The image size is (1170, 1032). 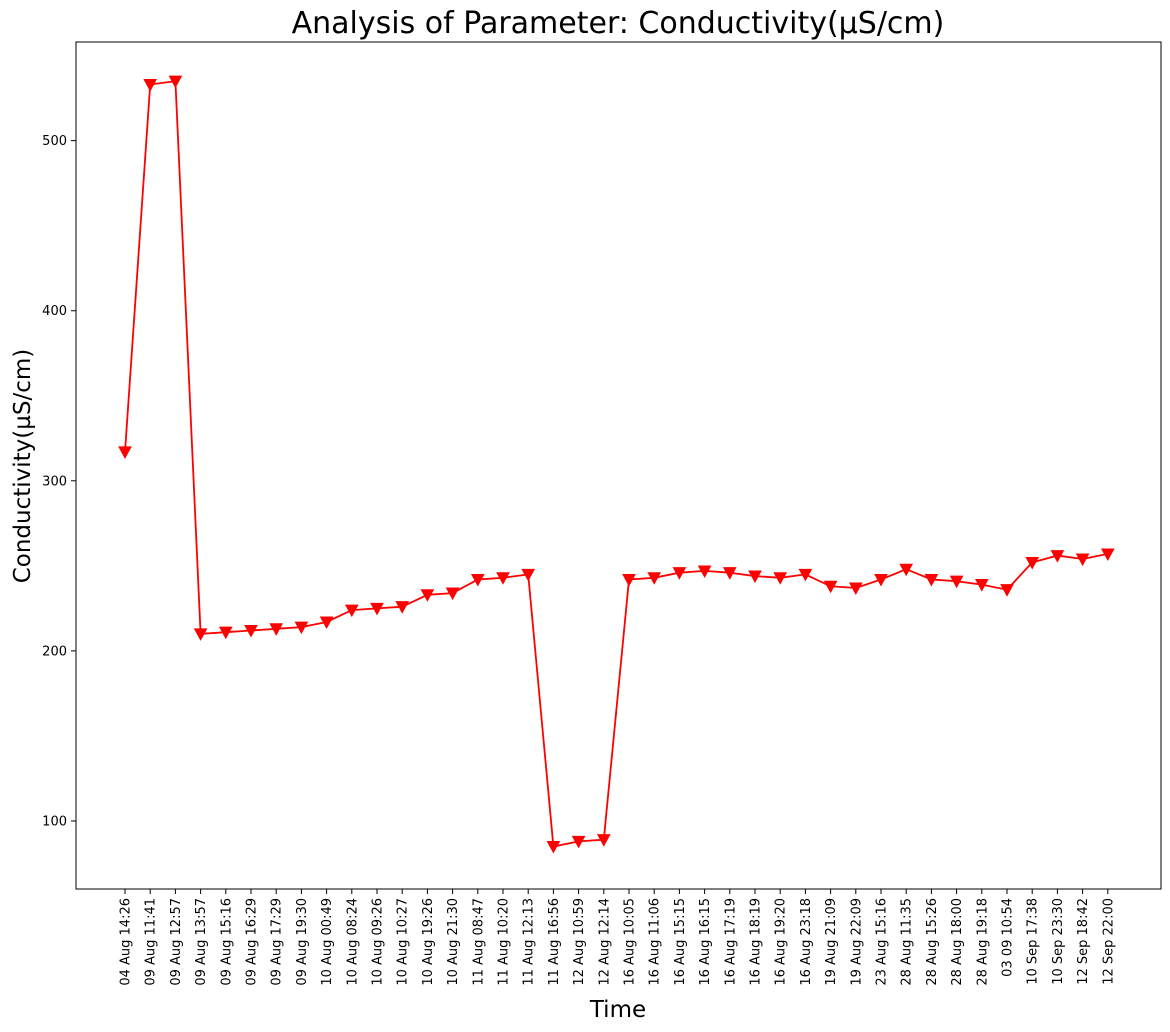 What do you see at coordinates (352, 942) in the screenshot?
I see `x-tick-label: 10 Aug 08:24` at bounding box center [352, 942].